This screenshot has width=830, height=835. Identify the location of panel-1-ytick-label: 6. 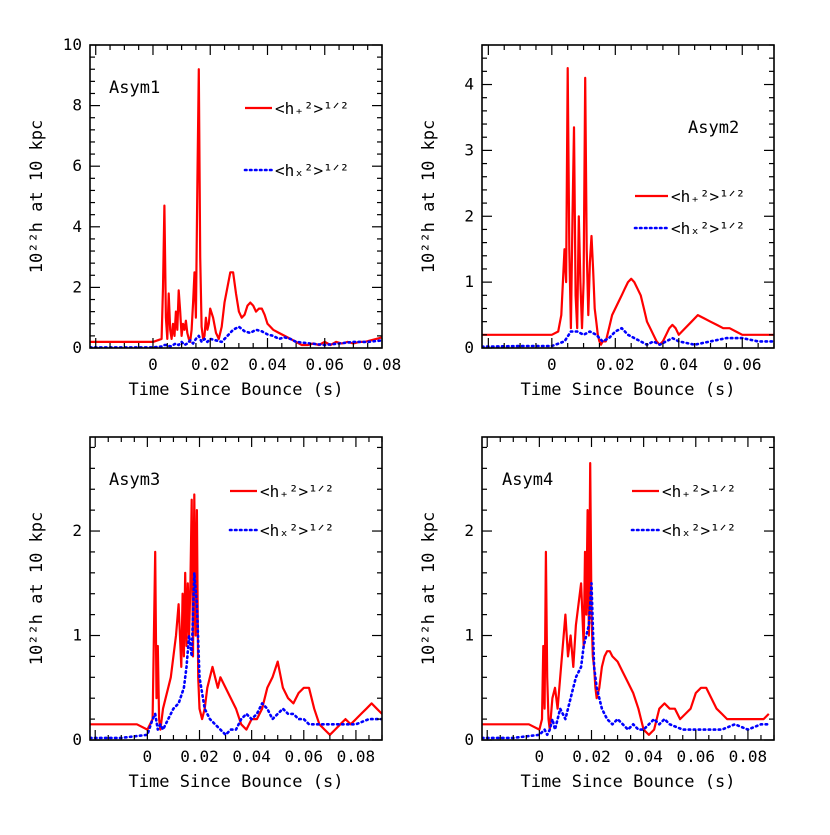
(77, 165).